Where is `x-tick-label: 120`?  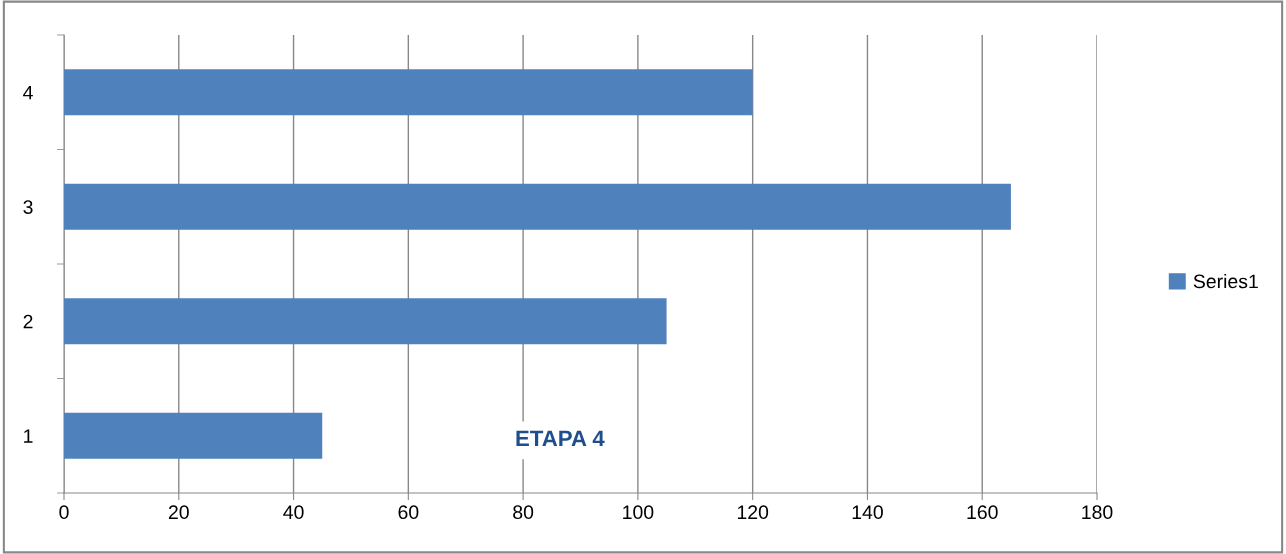 x-tick-label: 120 is located at coordinates (753, 512).